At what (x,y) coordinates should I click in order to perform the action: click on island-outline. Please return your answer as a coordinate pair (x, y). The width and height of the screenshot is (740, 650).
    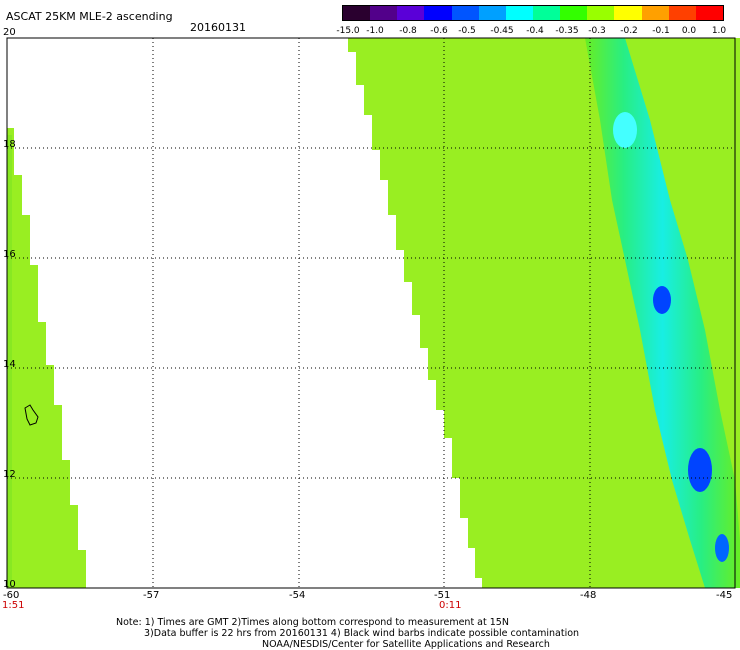
    Looking at the image, I should click on (31, 415).